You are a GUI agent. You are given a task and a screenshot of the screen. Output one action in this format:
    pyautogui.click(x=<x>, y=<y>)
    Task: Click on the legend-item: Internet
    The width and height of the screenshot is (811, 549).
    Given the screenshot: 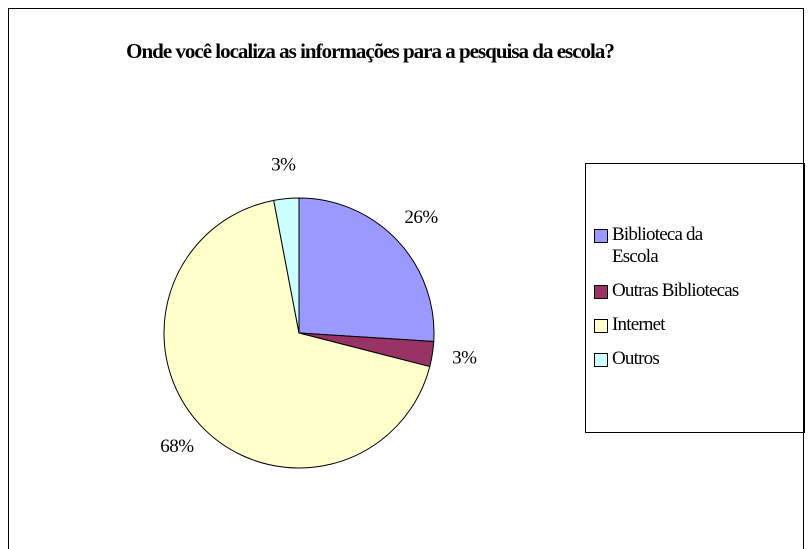 What is the action you would take?
    pyautogui.click(x=697, y=325)
    